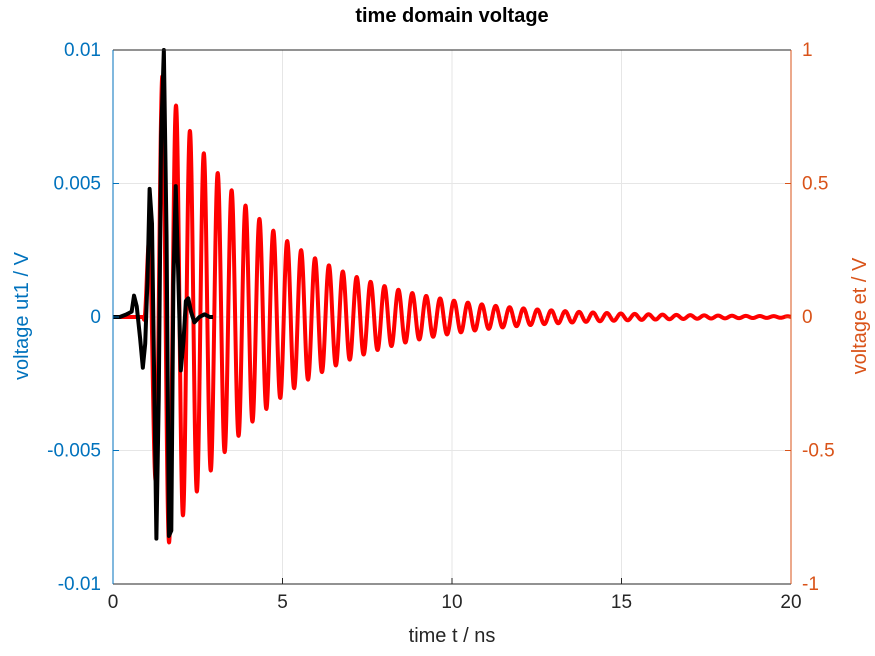 The width and height of the screenshot is (875, 656). I want to click on x-axis-label: time t / ns, so click(452, 636).